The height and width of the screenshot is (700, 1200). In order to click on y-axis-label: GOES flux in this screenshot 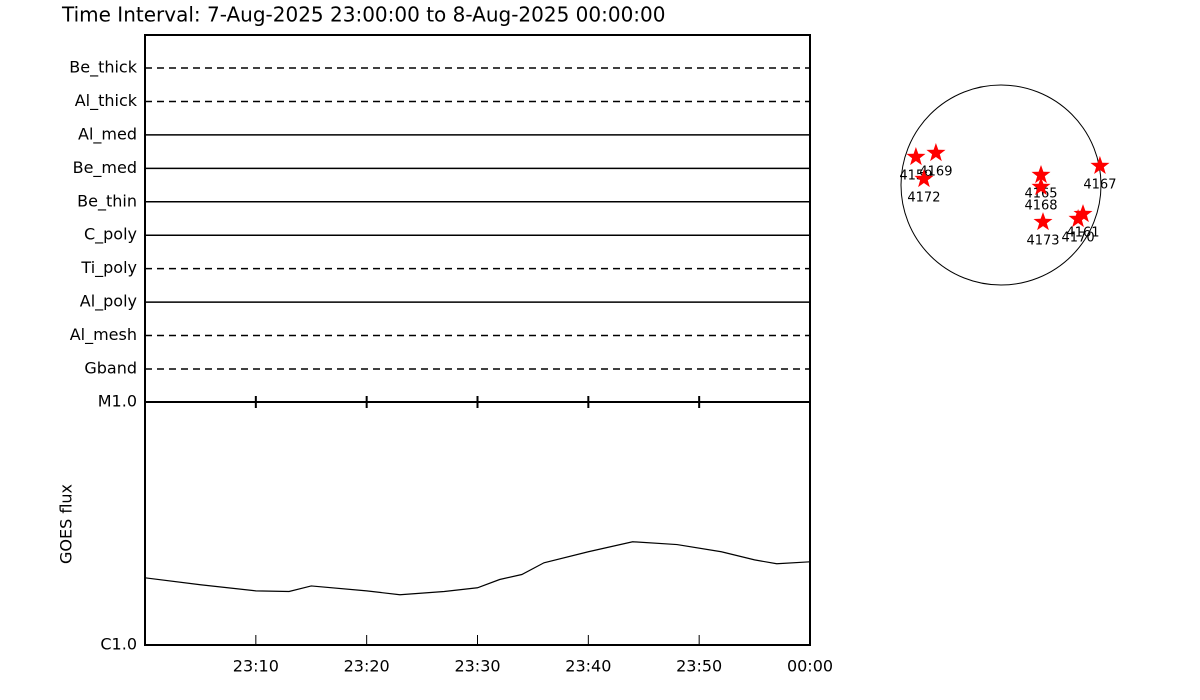, I will do `click(66, 524)`.